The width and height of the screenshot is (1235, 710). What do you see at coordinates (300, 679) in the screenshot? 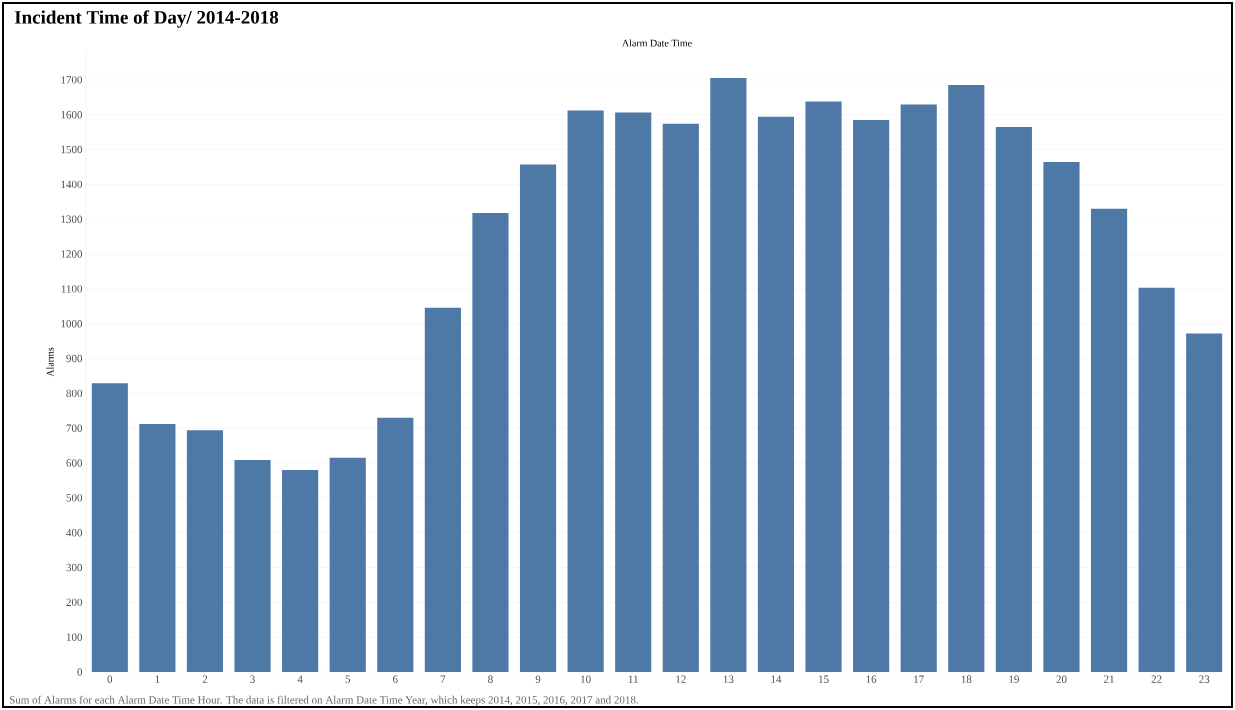
I see `x-tick-label: 4` at bounding box center [300, 679].